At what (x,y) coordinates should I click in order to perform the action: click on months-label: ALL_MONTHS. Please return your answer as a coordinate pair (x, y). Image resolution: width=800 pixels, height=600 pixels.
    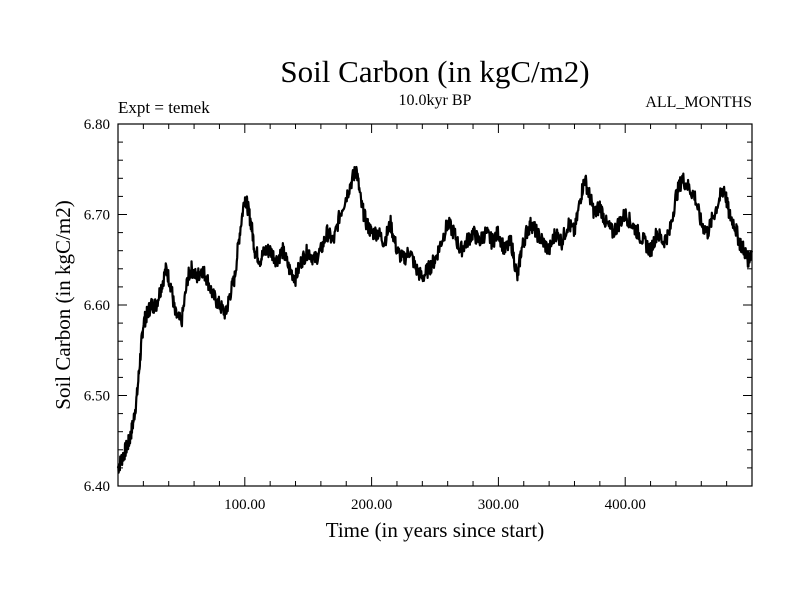
    Looking at the image, I should click on (698, 102).